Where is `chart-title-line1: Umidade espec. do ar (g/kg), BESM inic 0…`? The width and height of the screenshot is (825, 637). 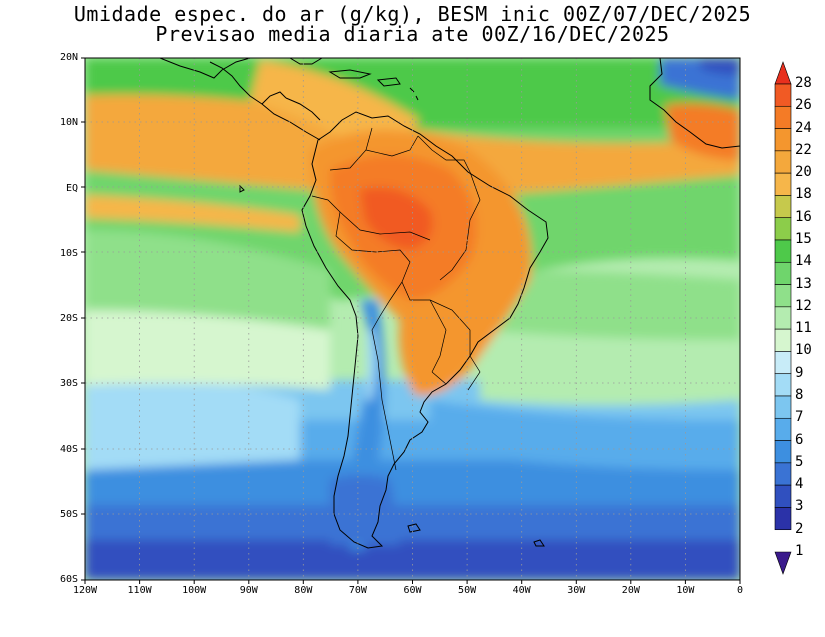
chart-title-line1: Umidade espec. do ar (g/kg), BESM inic 0… is located at coordinates (412, 14).